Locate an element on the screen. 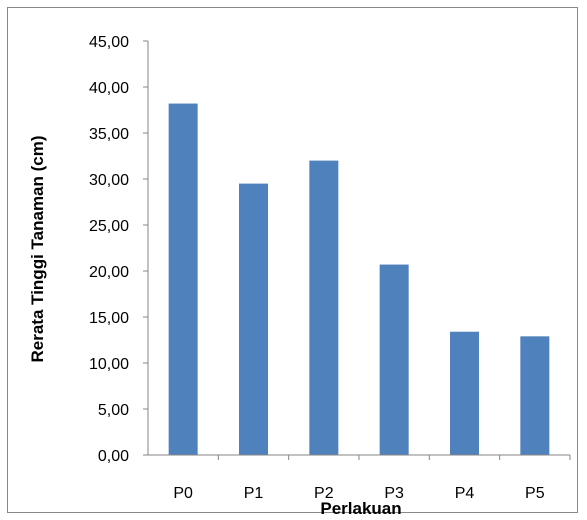  y-tick-label: 10,00 is located at coordinates (109, 364).